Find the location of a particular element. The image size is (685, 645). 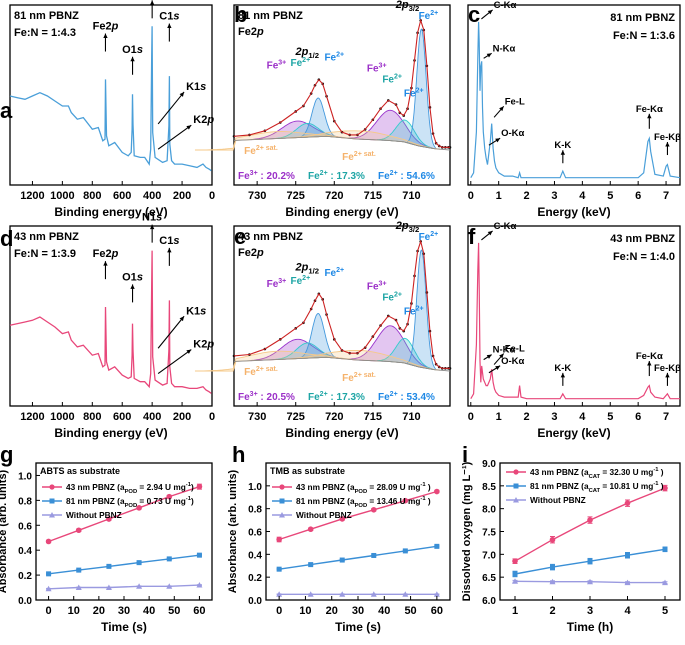

fraction-text: Fe3+​ : 20.5% is located at coordinates (266, 397).